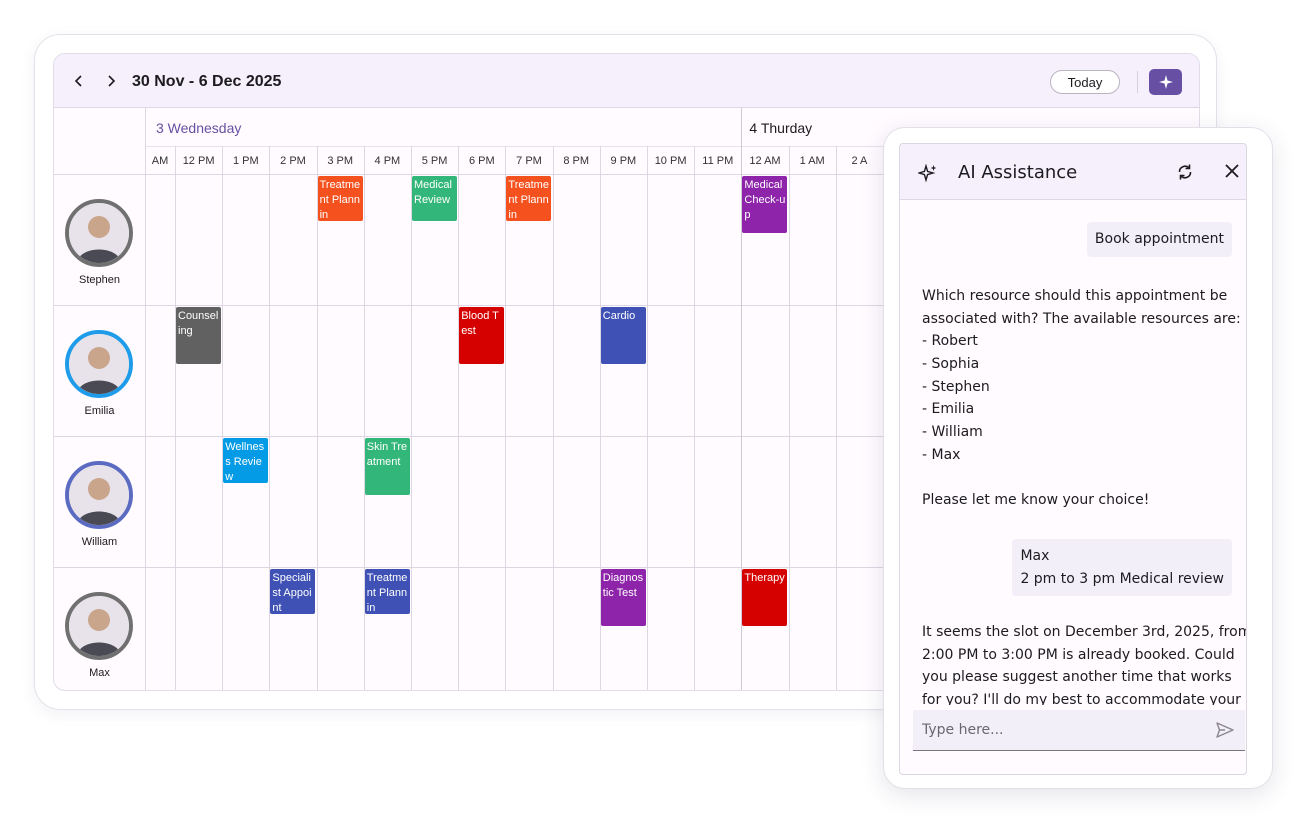 The width and height of the screenshot is (1306, 822). I want to click on send-icon, so click(1225, 730).